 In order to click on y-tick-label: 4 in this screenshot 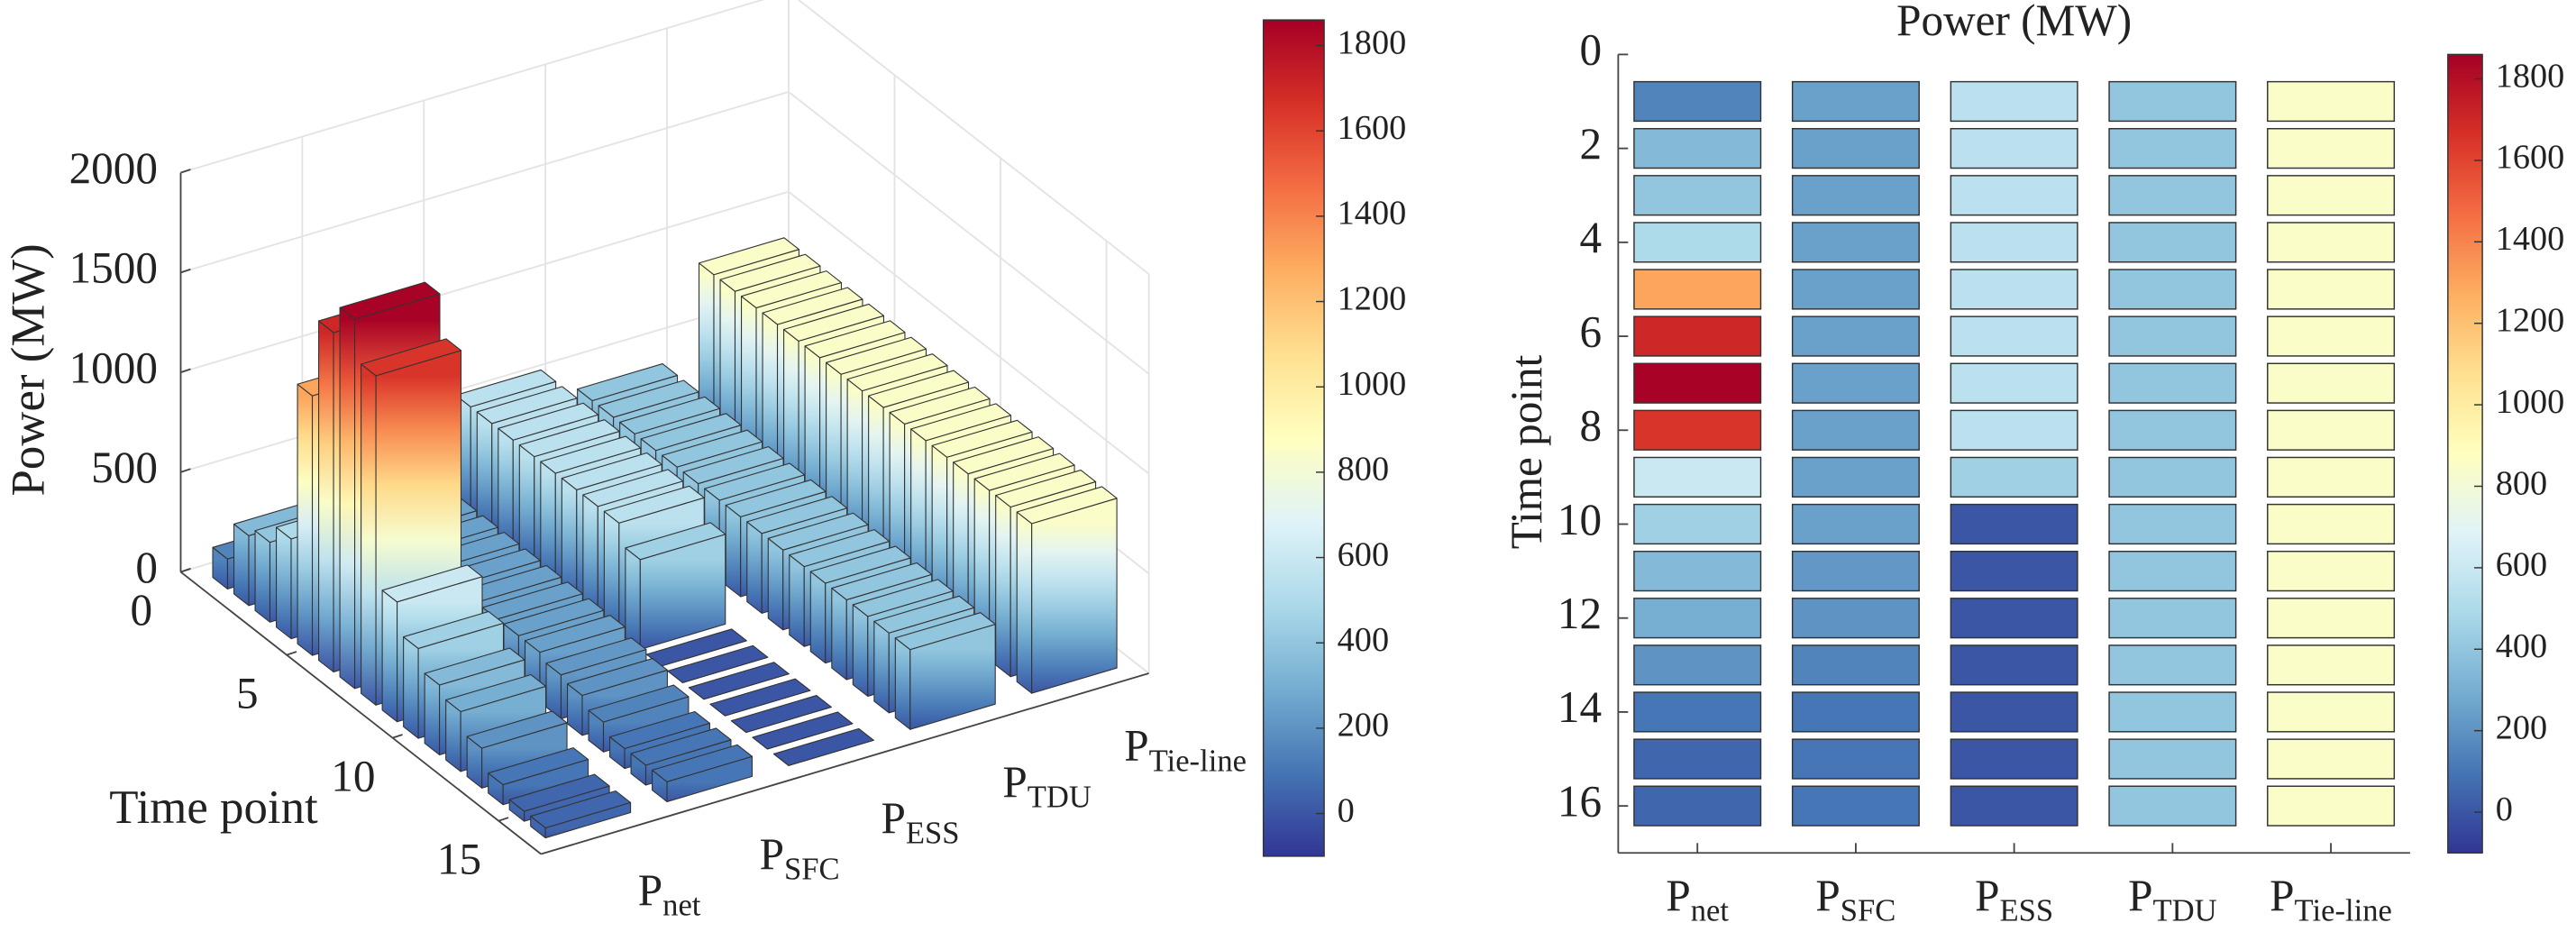, I will do `click(1591, 237)`.